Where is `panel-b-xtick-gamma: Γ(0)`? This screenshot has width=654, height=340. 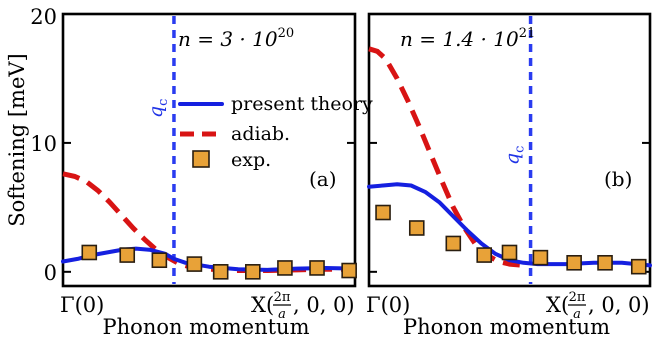 panel-b-xtick-gamma: Γ(0) is located at coordinates (388, 305).